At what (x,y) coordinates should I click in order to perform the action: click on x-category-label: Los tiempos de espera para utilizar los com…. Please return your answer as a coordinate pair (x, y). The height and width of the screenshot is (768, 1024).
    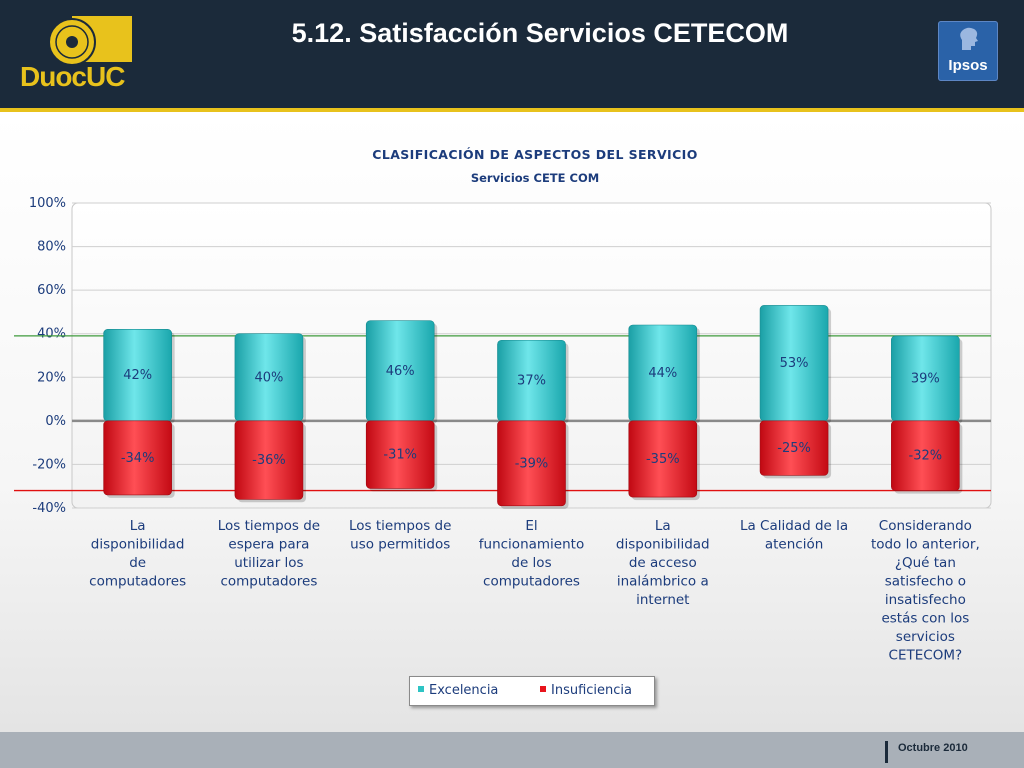
    Looking at the image, I should click on (269, 554).